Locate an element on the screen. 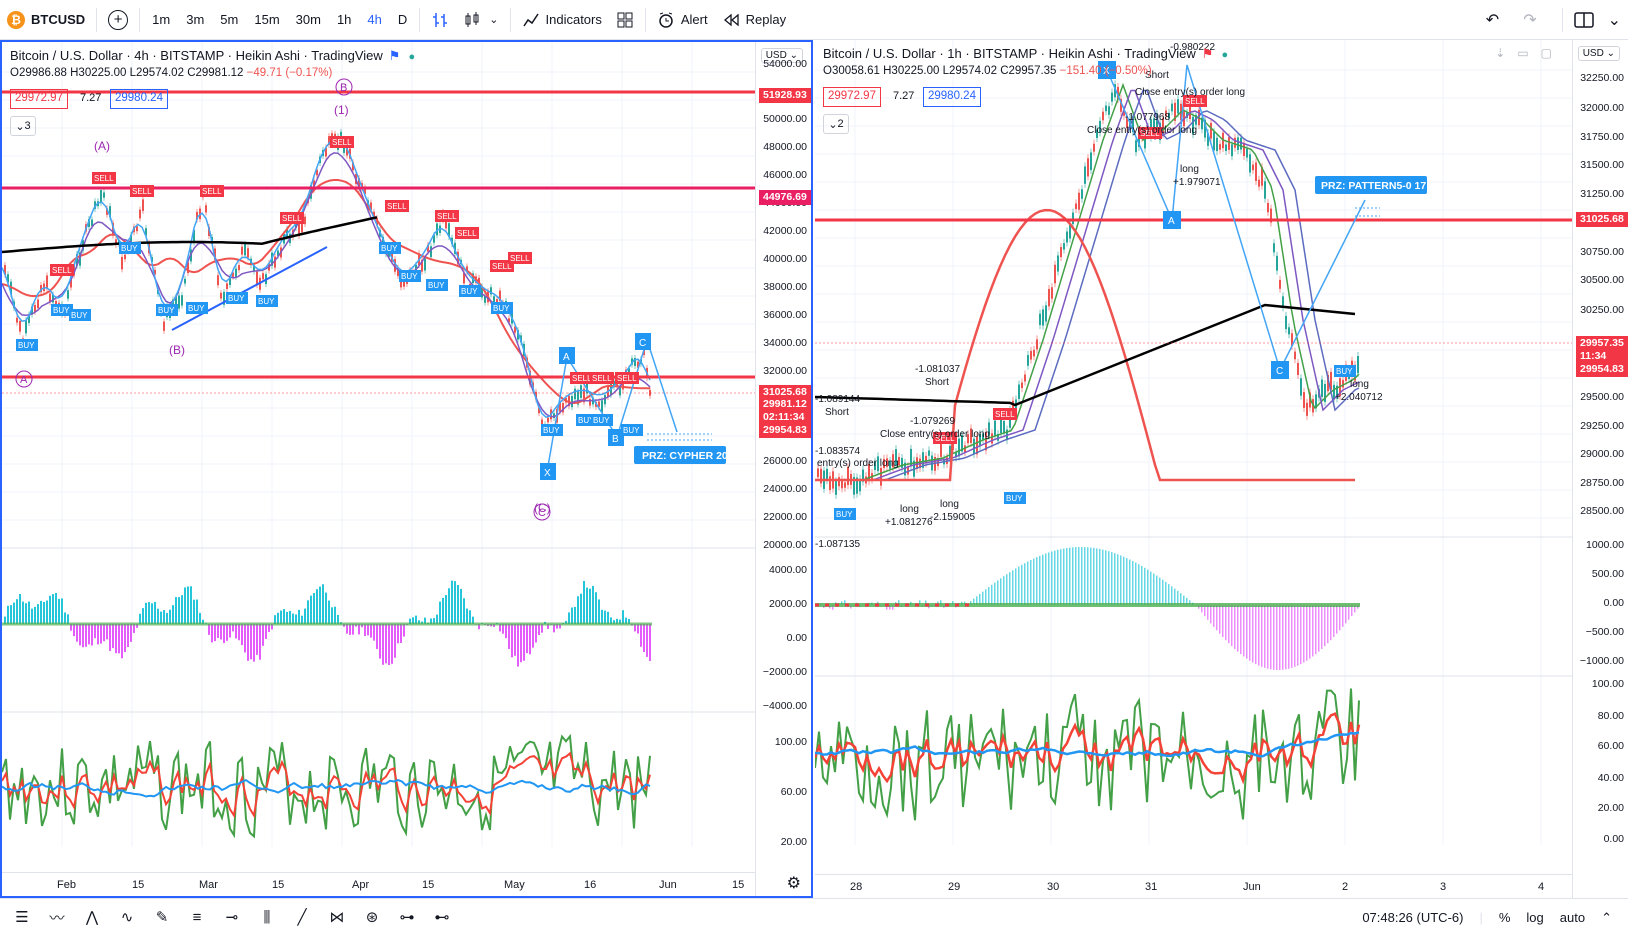  horizontal-line-icon: ⊸ is located at coordinates (232, 917).